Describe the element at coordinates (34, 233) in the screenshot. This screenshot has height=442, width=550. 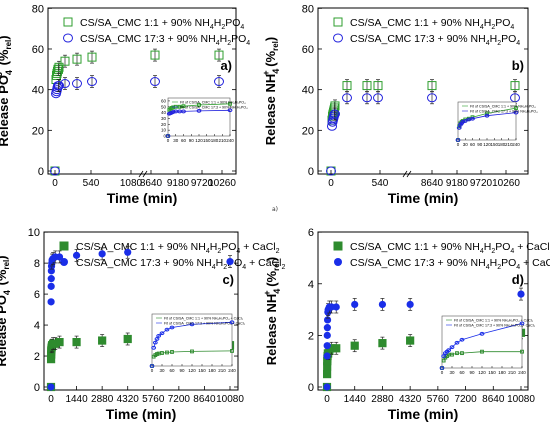
I see `y-tick-label: 10` at that location.